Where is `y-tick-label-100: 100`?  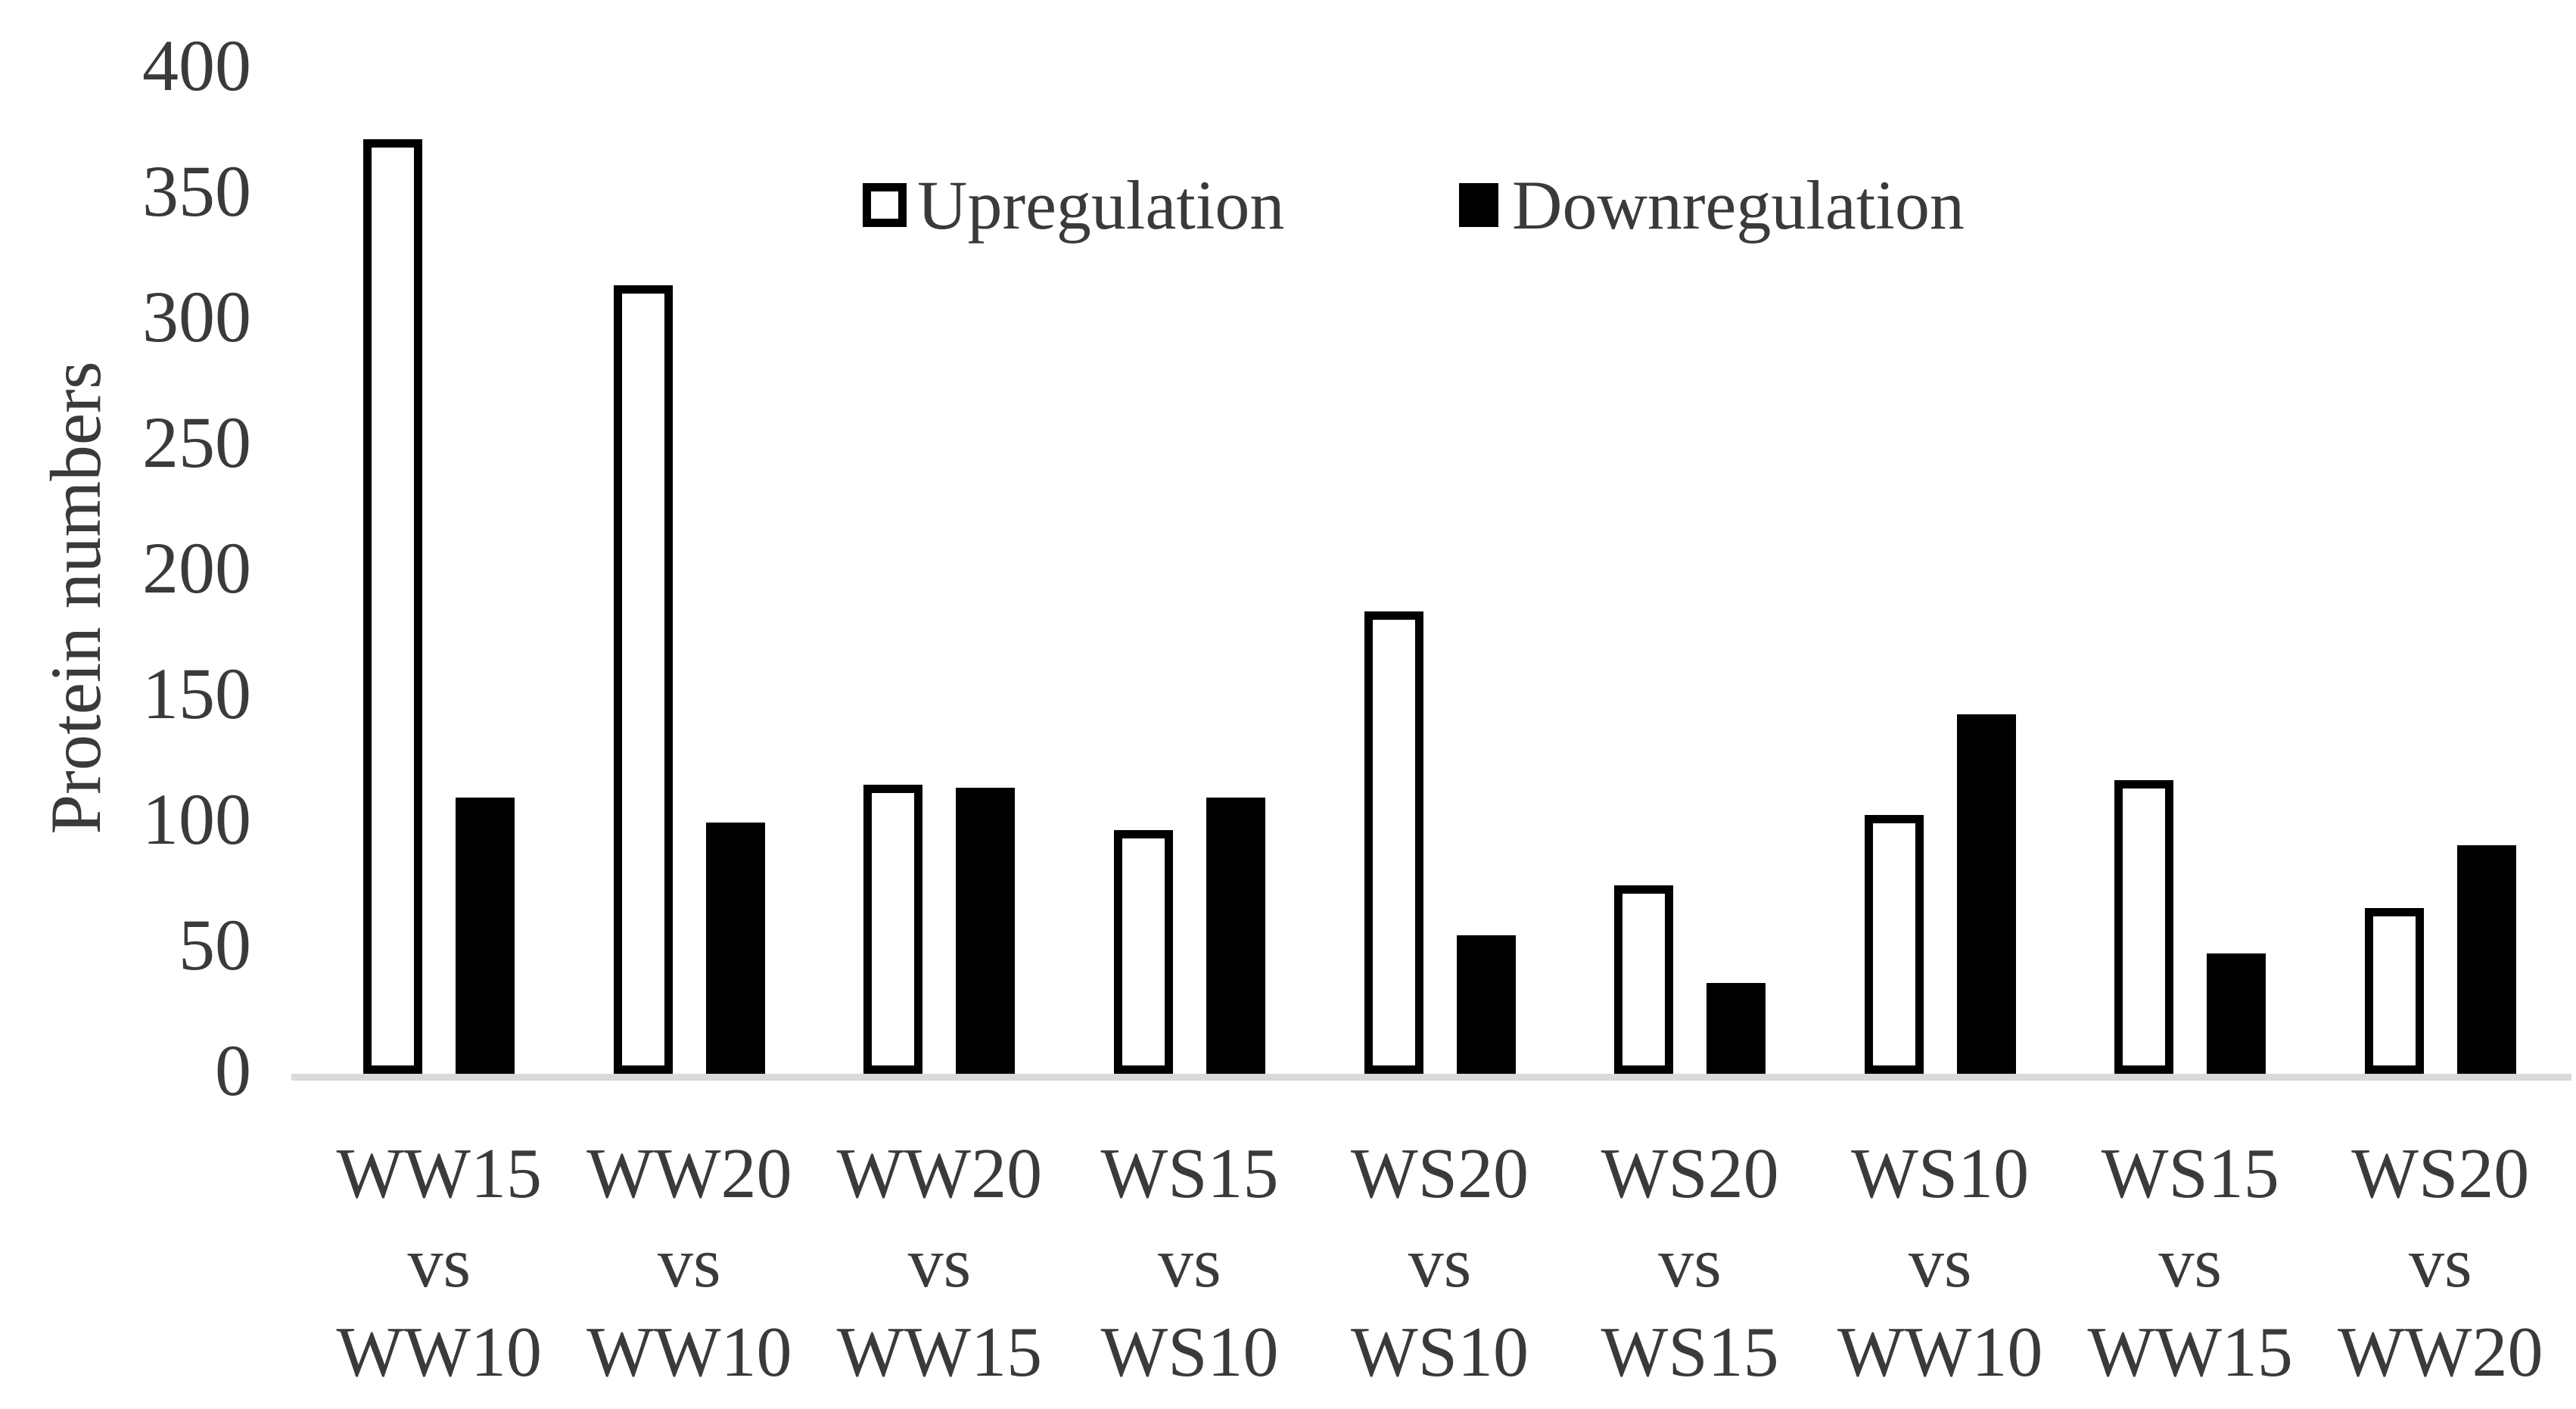
y-tick-label-100: 100 is located at coordinates (196, 819).